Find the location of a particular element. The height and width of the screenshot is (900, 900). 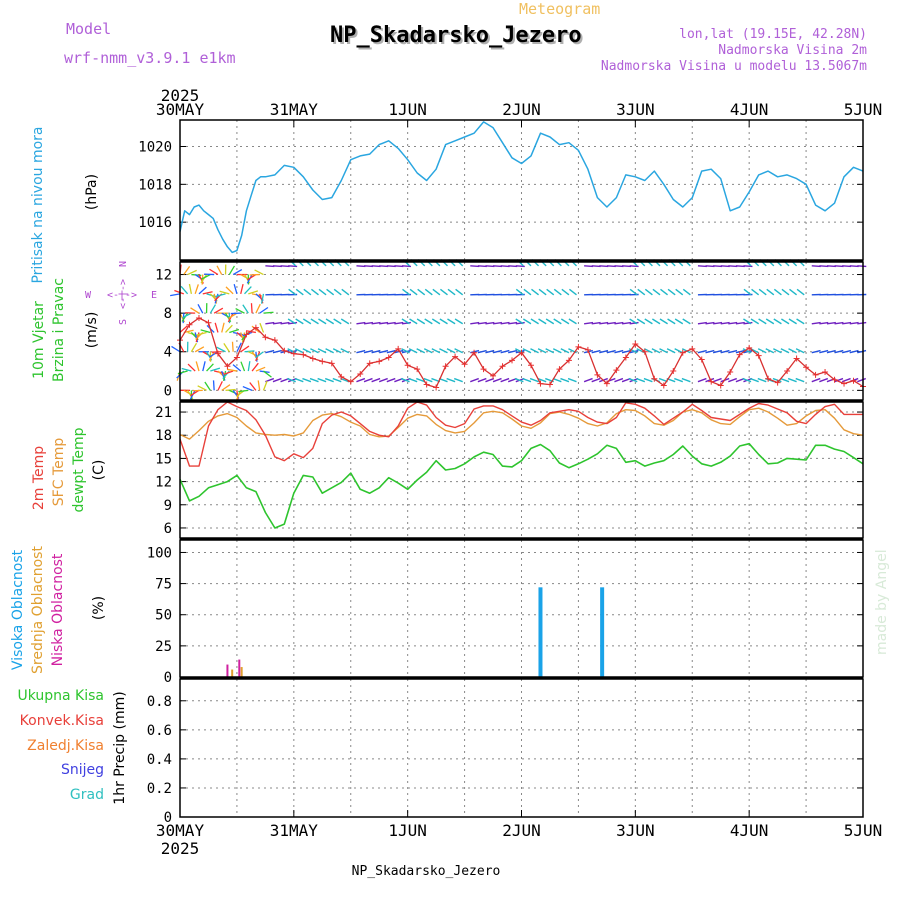

pressure-ytick-label: 1020 is located at coordinates (155, 147).